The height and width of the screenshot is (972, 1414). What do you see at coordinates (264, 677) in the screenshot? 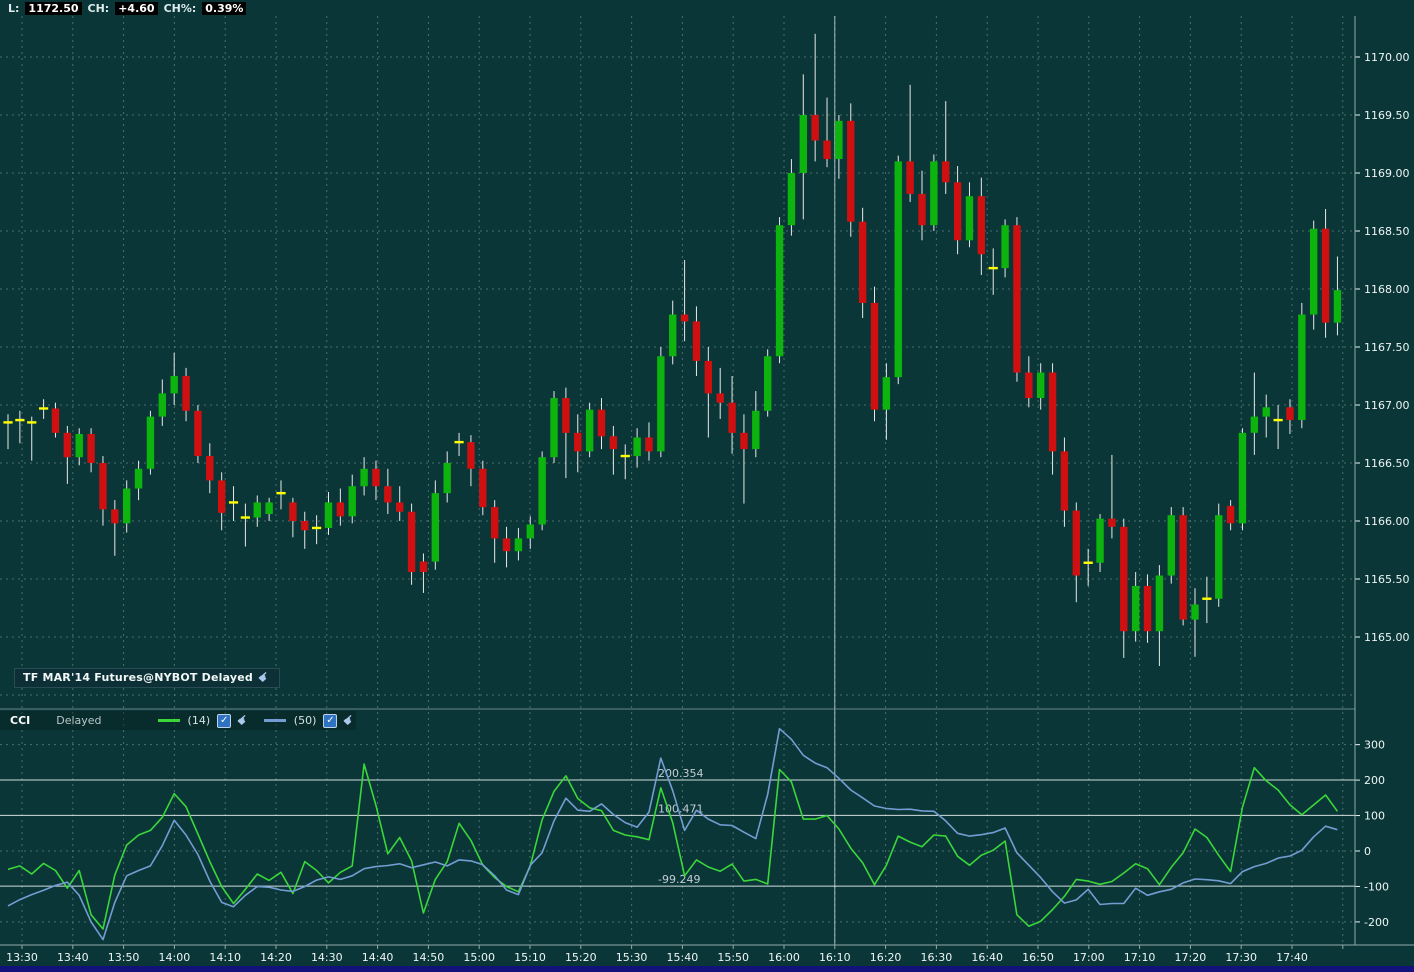
I see `drag-hand-icon: ☛` at bounding box center [264, 677].